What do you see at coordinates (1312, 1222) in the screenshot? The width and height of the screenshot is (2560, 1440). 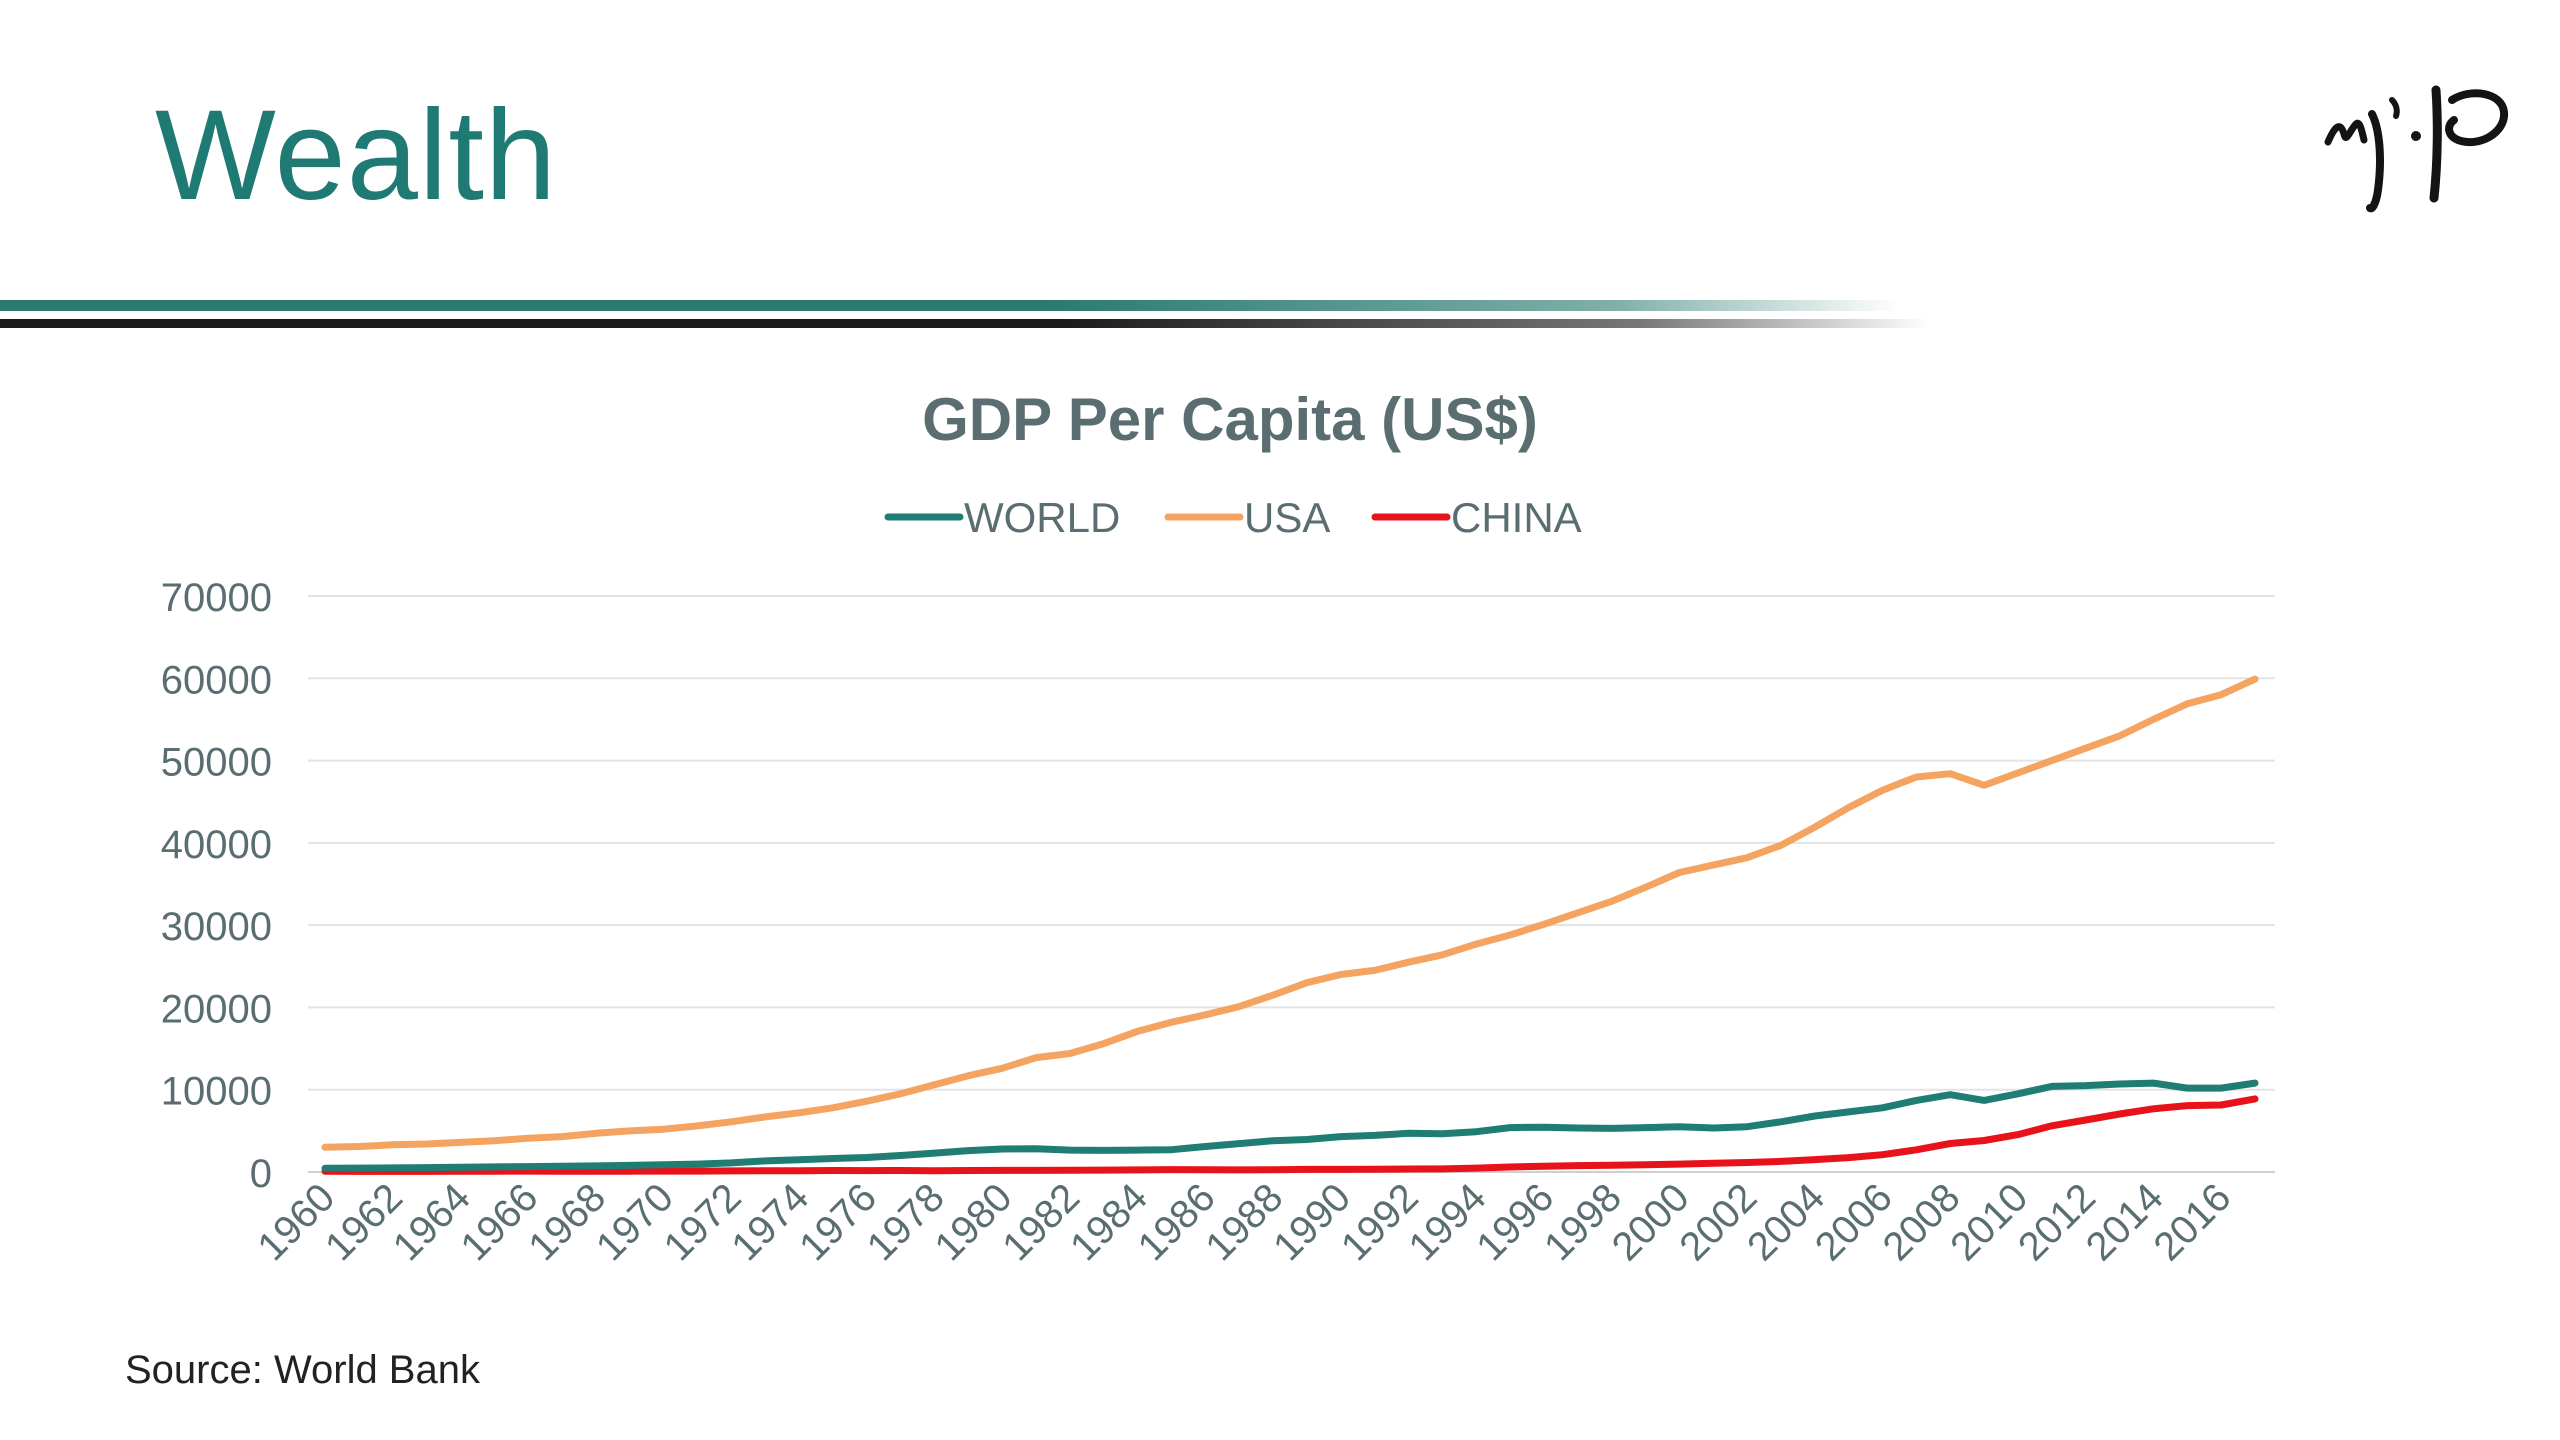 I see `x-tick-label: 1990` at bounding box center [1312, 1222].